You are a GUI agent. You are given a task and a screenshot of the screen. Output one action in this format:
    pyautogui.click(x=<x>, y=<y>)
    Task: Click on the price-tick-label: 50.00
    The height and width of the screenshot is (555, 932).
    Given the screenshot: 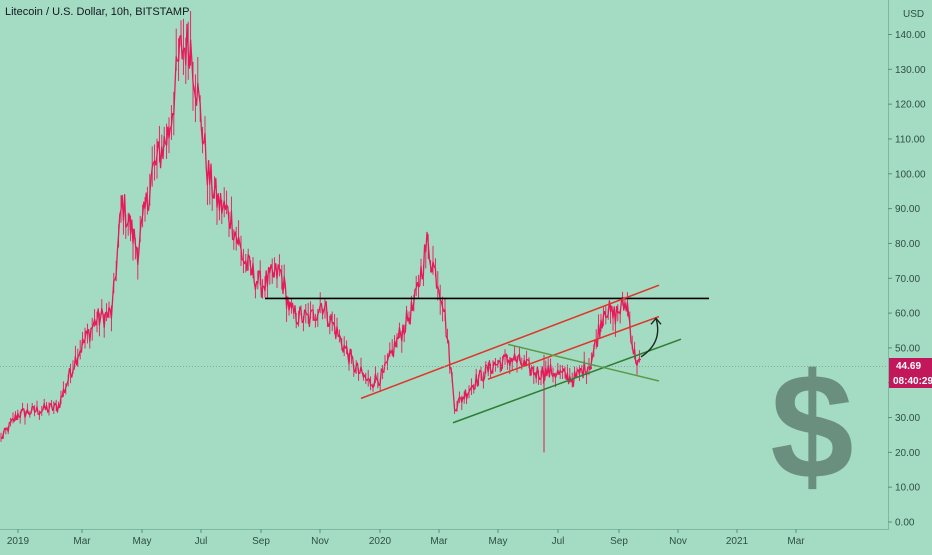 What is the action you would take?
    pyautogui.click(x=907, y=348)
    